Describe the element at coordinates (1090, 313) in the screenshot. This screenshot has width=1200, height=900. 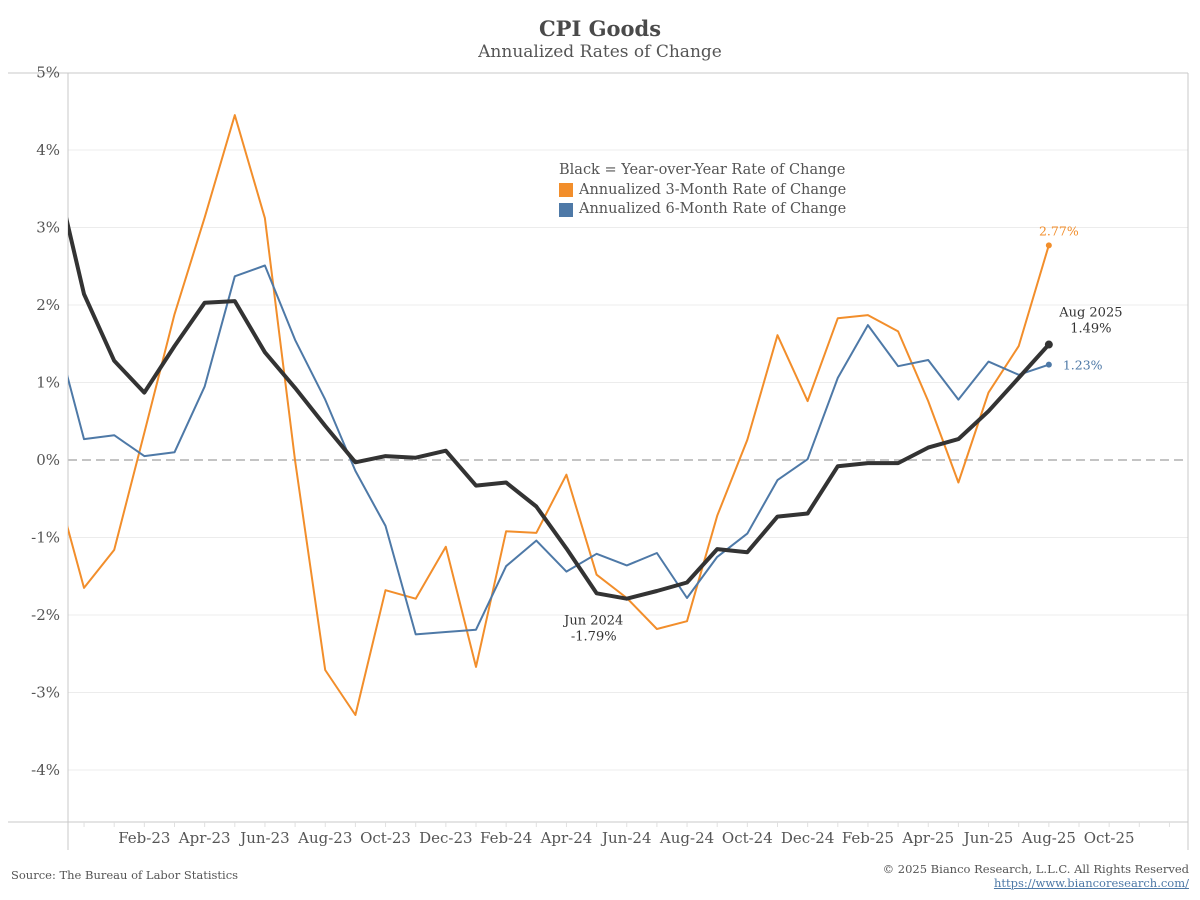
I see `annotation-date: Aug 2025` at that location.